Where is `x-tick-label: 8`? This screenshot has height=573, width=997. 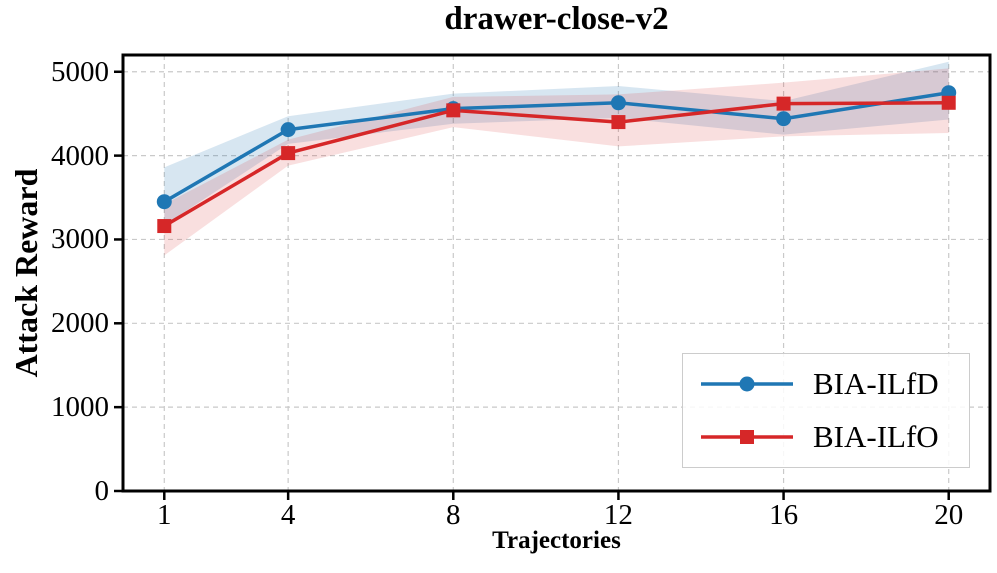
x-tick-label: 8 is located at coordinates (453, 515).